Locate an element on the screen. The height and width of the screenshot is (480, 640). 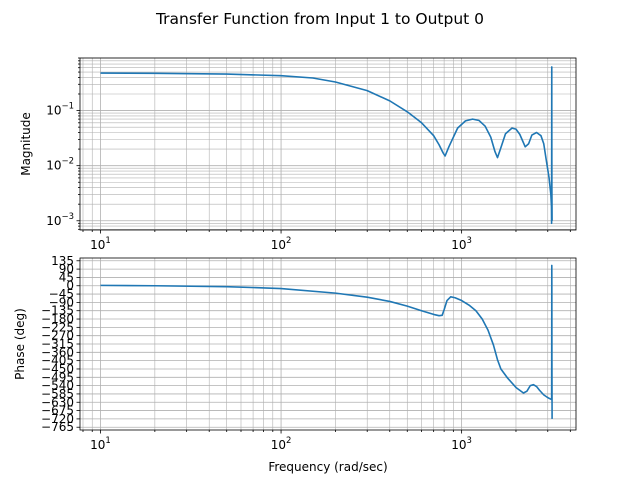
y-tick-label: −90 is located at coordinates (61, 302).